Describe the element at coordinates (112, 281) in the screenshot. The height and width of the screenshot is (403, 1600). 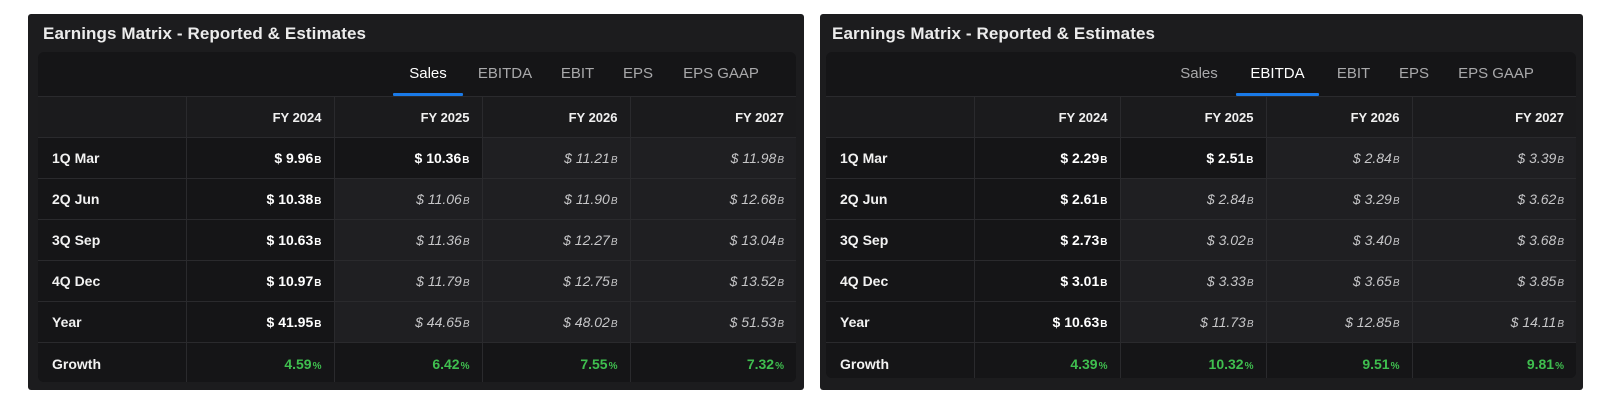
I see `row-label: 4Q Dec` at that location.